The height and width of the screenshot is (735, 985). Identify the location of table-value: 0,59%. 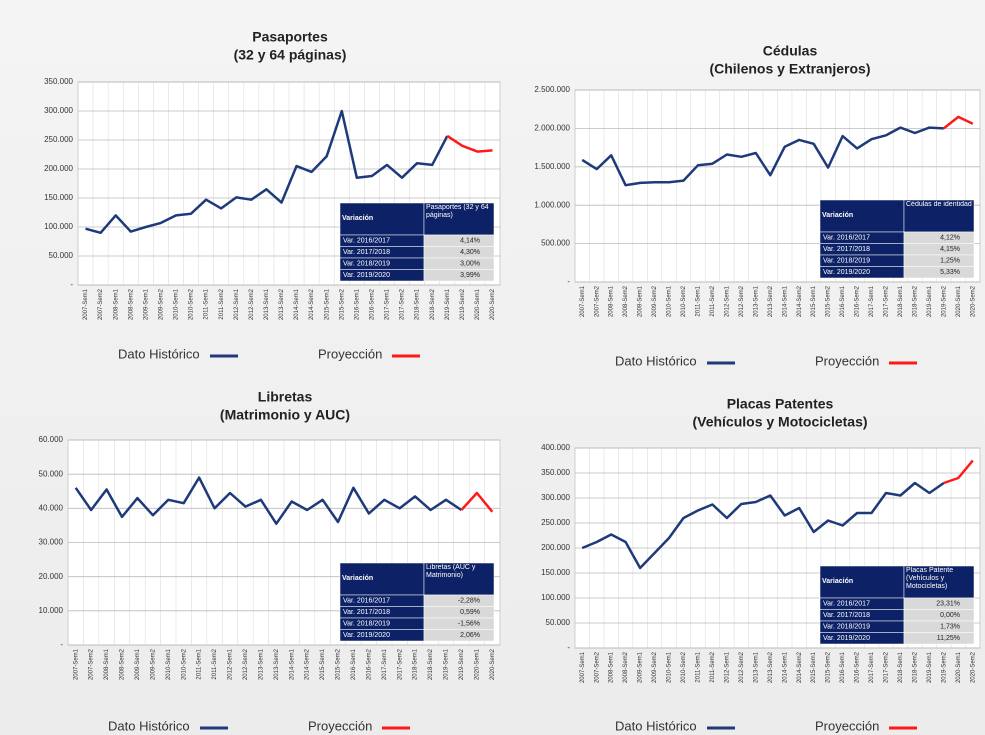
(470, 612).